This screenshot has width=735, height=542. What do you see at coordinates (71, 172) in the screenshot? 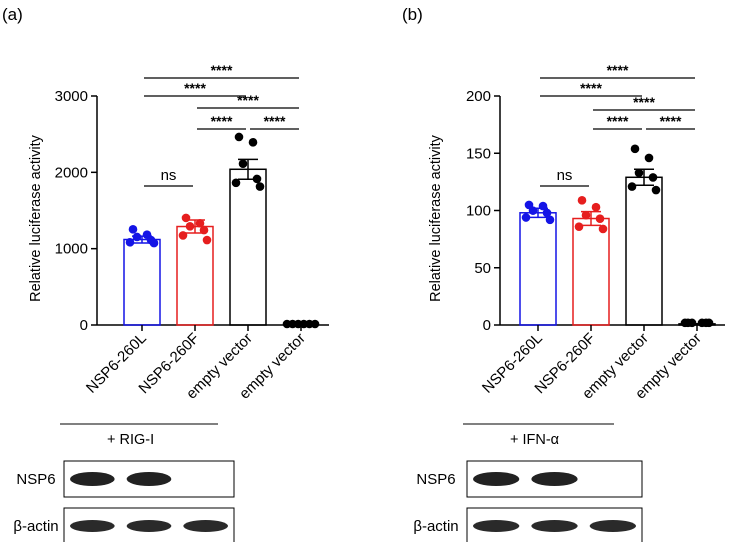
I see `y-tick-label: 2000` at bounding box center [71, 172].